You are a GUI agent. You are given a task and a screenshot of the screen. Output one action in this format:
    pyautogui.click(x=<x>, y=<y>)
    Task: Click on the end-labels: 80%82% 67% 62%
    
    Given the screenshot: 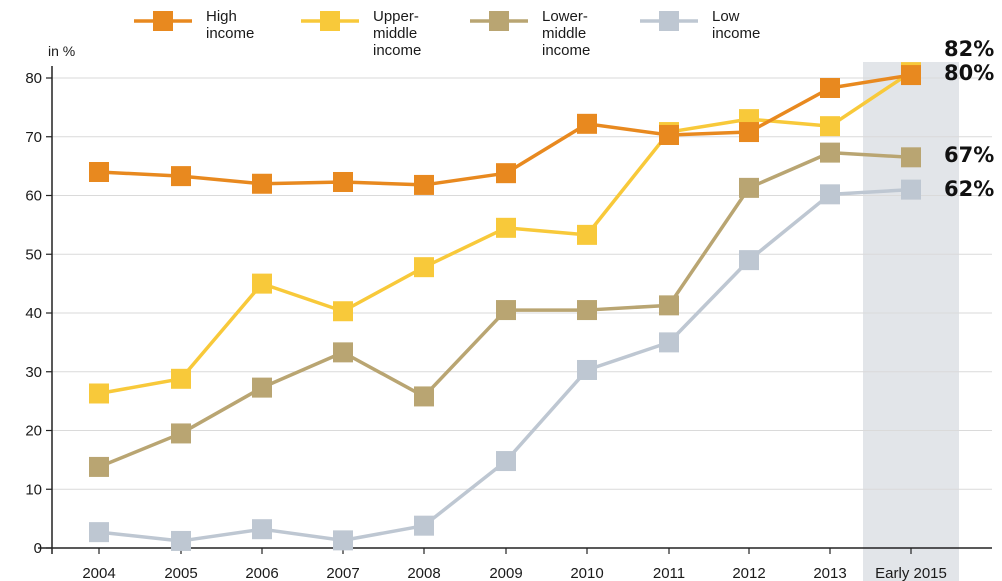 What is the action you would take?
    pyautogui.click(x=969, y=119)
    